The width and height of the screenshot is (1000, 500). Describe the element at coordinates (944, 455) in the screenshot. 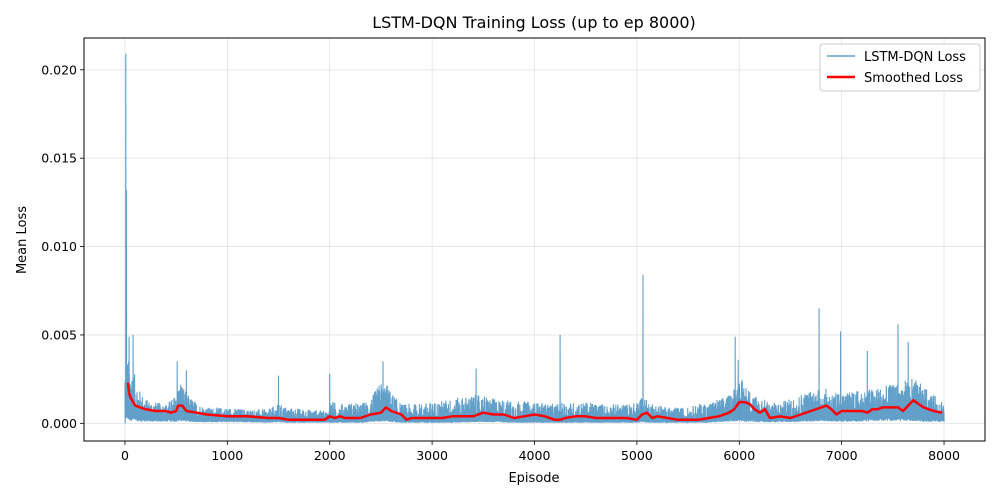

I see `x-tick-label: 8000` at that location.